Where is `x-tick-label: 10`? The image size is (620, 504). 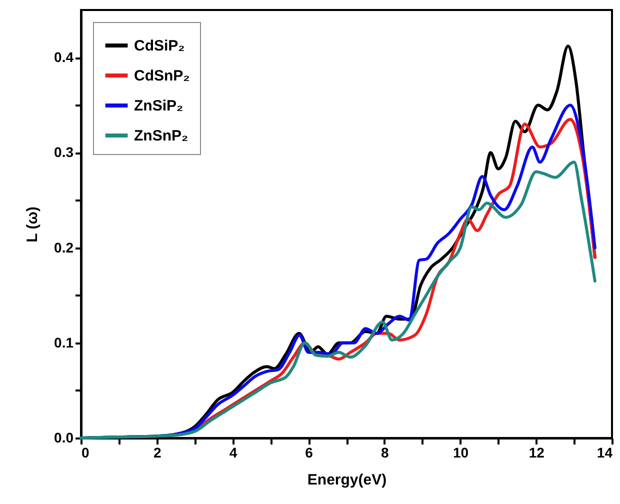
x-tick-label: 10 is located at coordinates (460, 452).